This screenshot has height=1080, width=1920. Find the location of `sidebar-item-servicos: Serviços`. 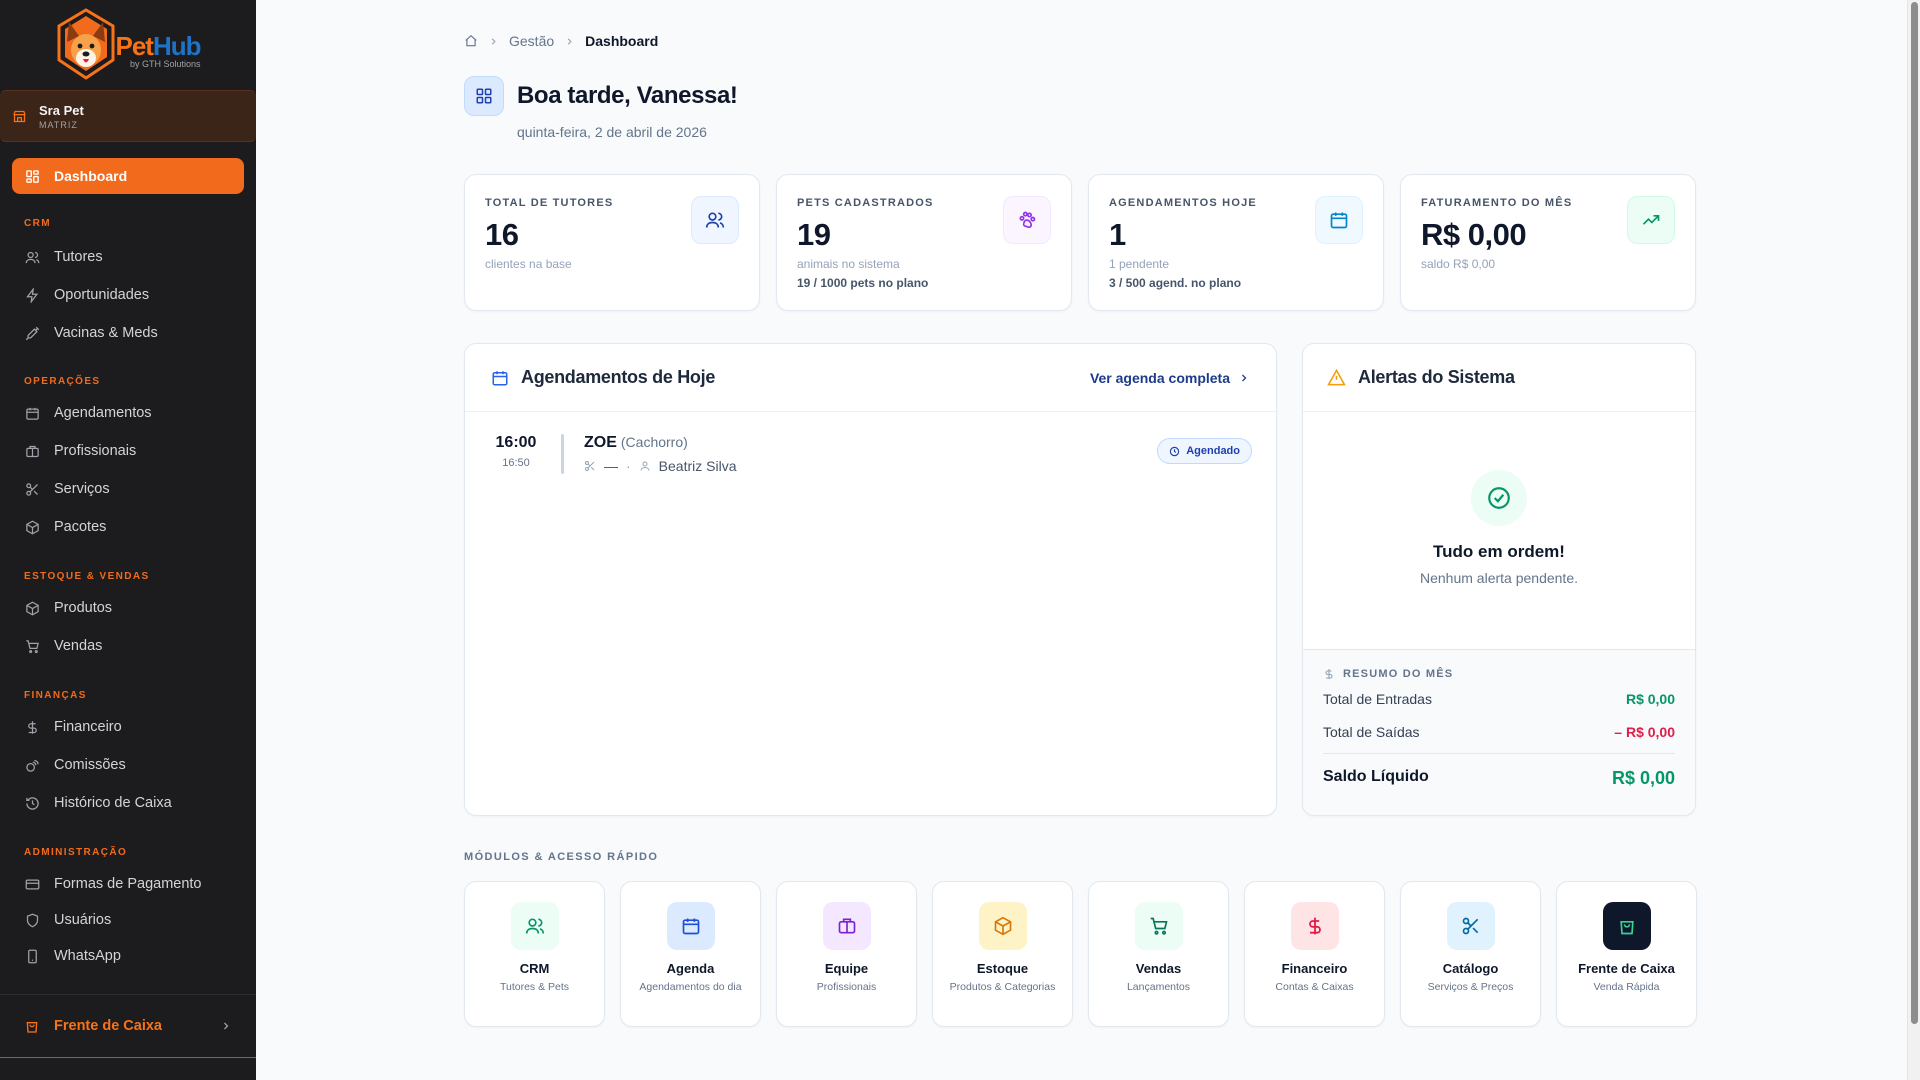

sidebar-item-servicos: Serviços is located at coordinates (128, 489).